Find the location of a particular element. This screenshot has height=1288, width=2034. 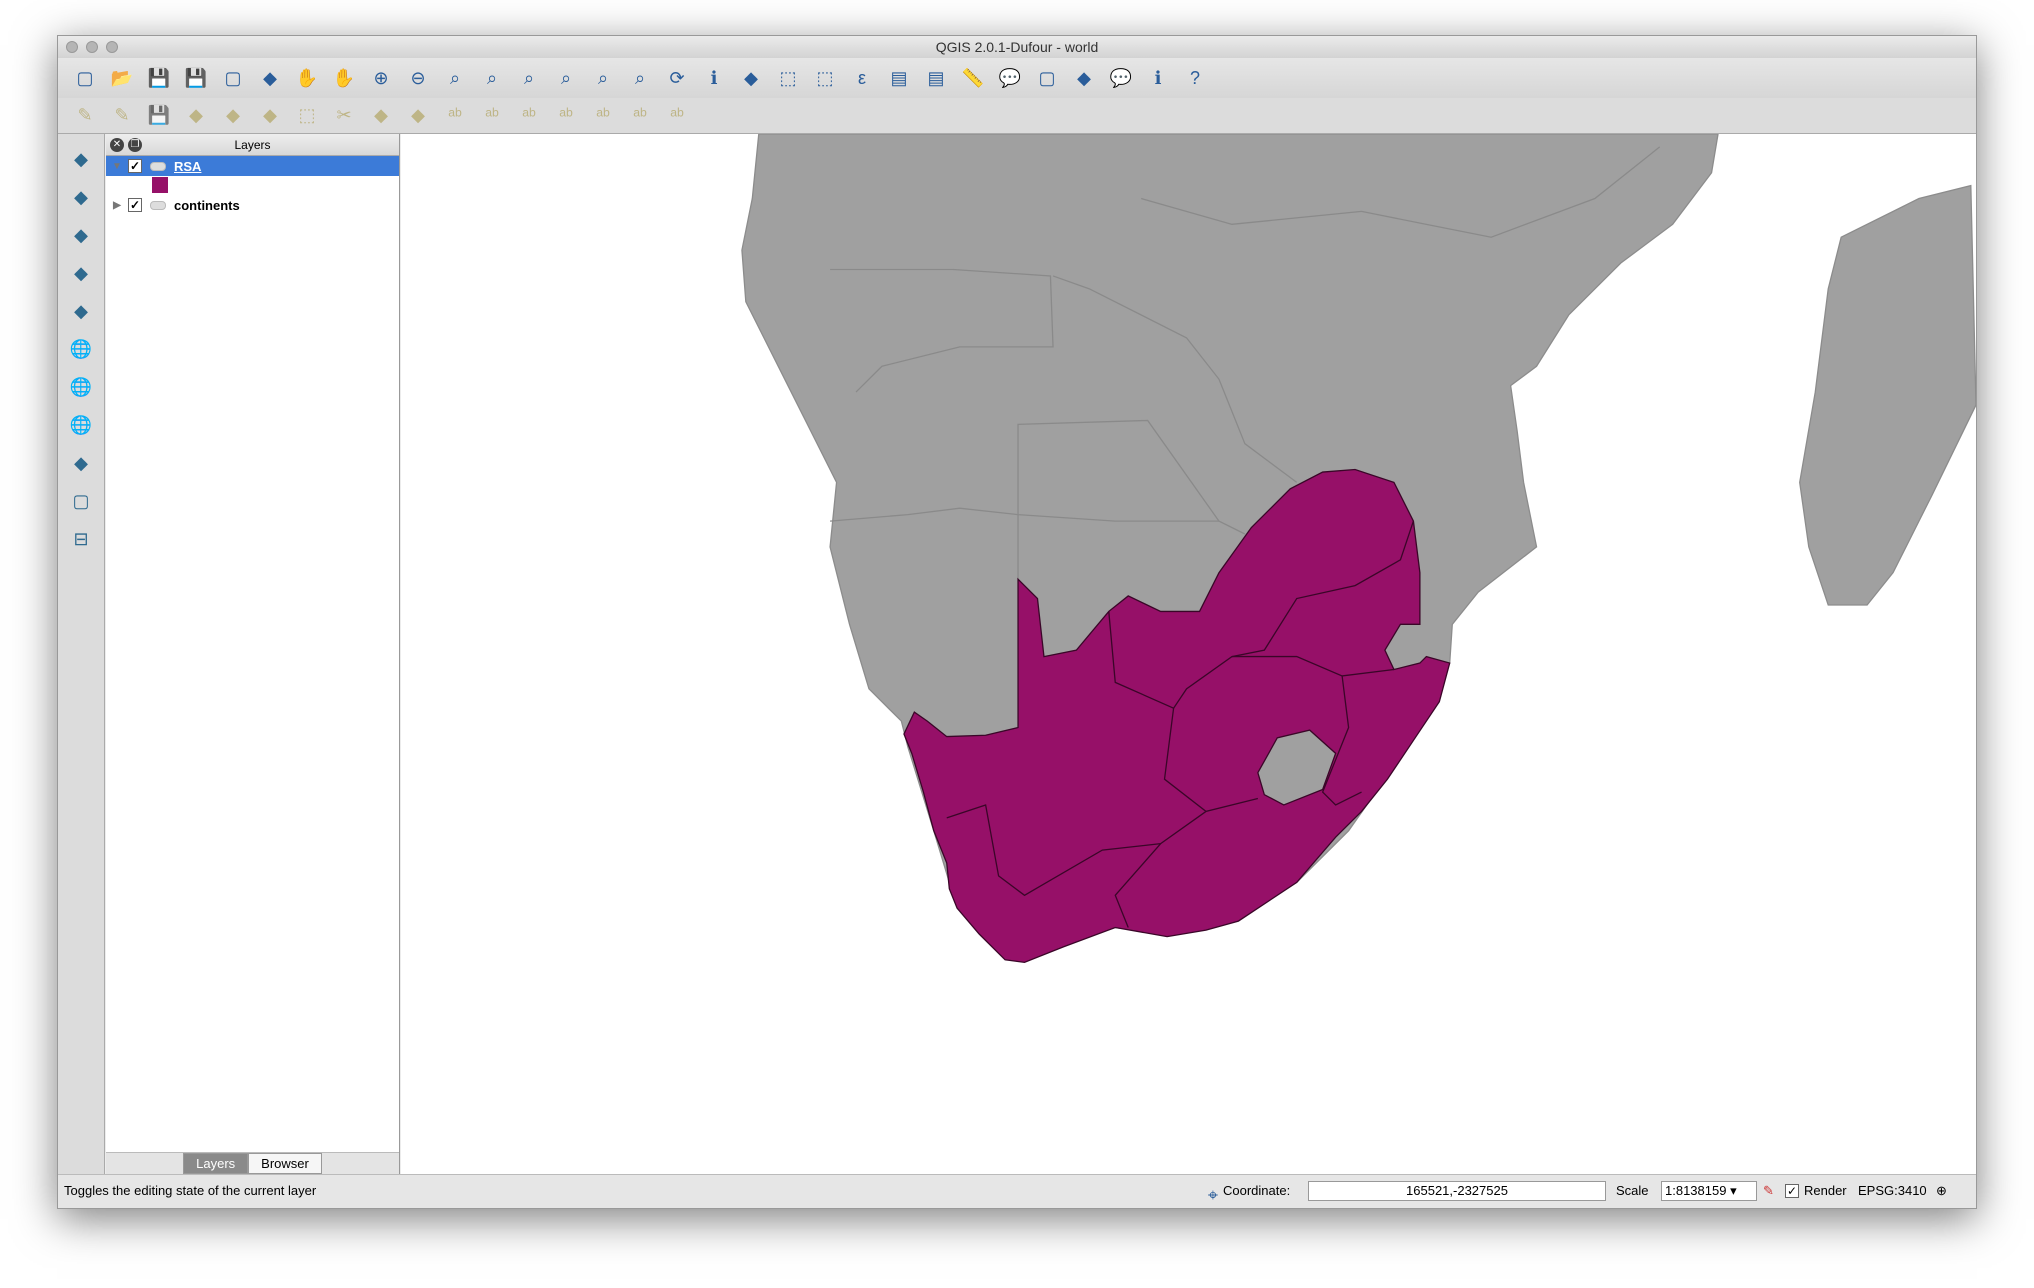

render-checkbox: ✓ is located at coordinates (1792, 1191).